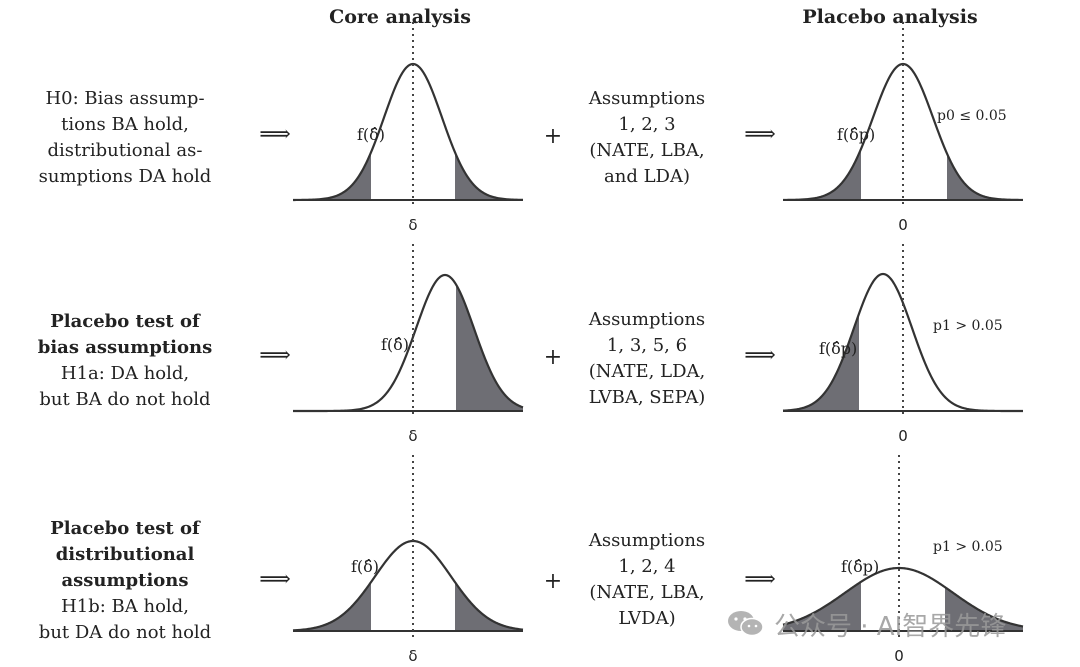  Describe the element at coordinates (125, 176) in the screenshot. I see `hypothesis-line: sumptions DA hold` at that location.